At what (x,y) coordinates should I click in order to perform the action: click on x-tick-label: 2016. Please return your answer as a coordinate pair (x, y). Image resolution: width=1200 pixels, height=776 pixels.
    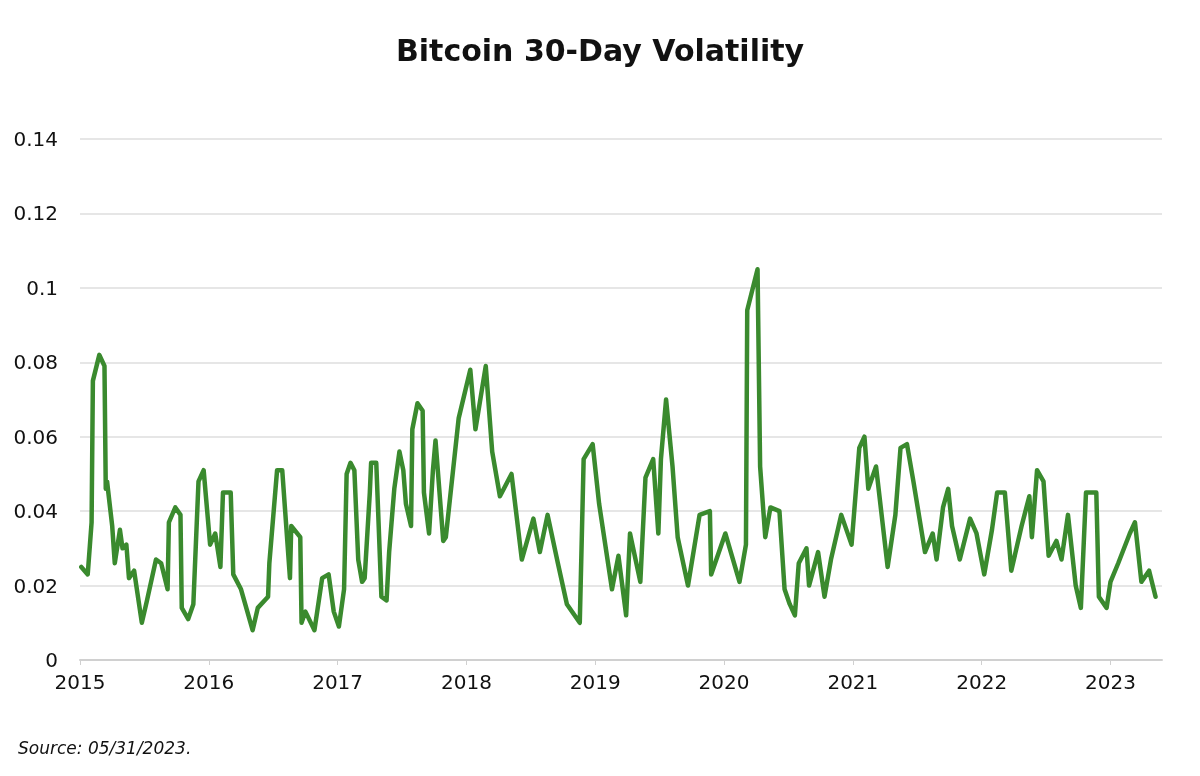
    Looking at the image, I should click on (209, 682).